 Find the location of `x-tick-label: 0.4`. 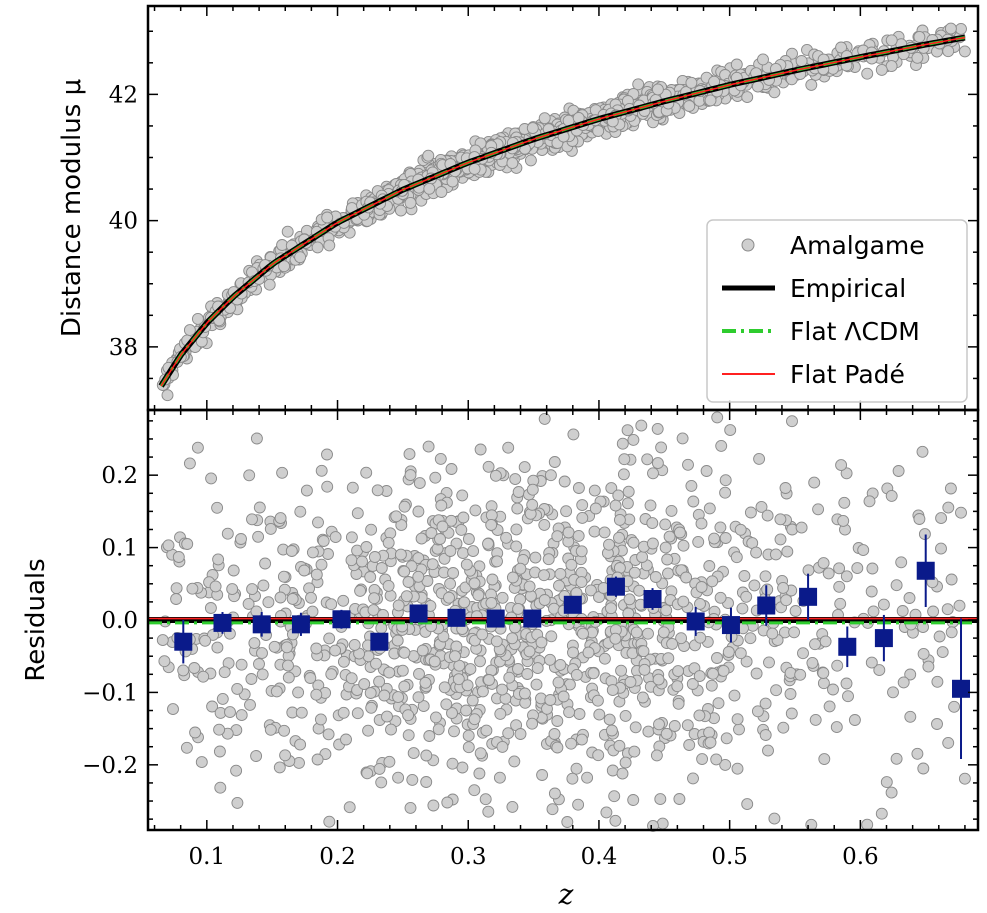

x-tick-label: 0.4 is located at coordinates (599, 857).